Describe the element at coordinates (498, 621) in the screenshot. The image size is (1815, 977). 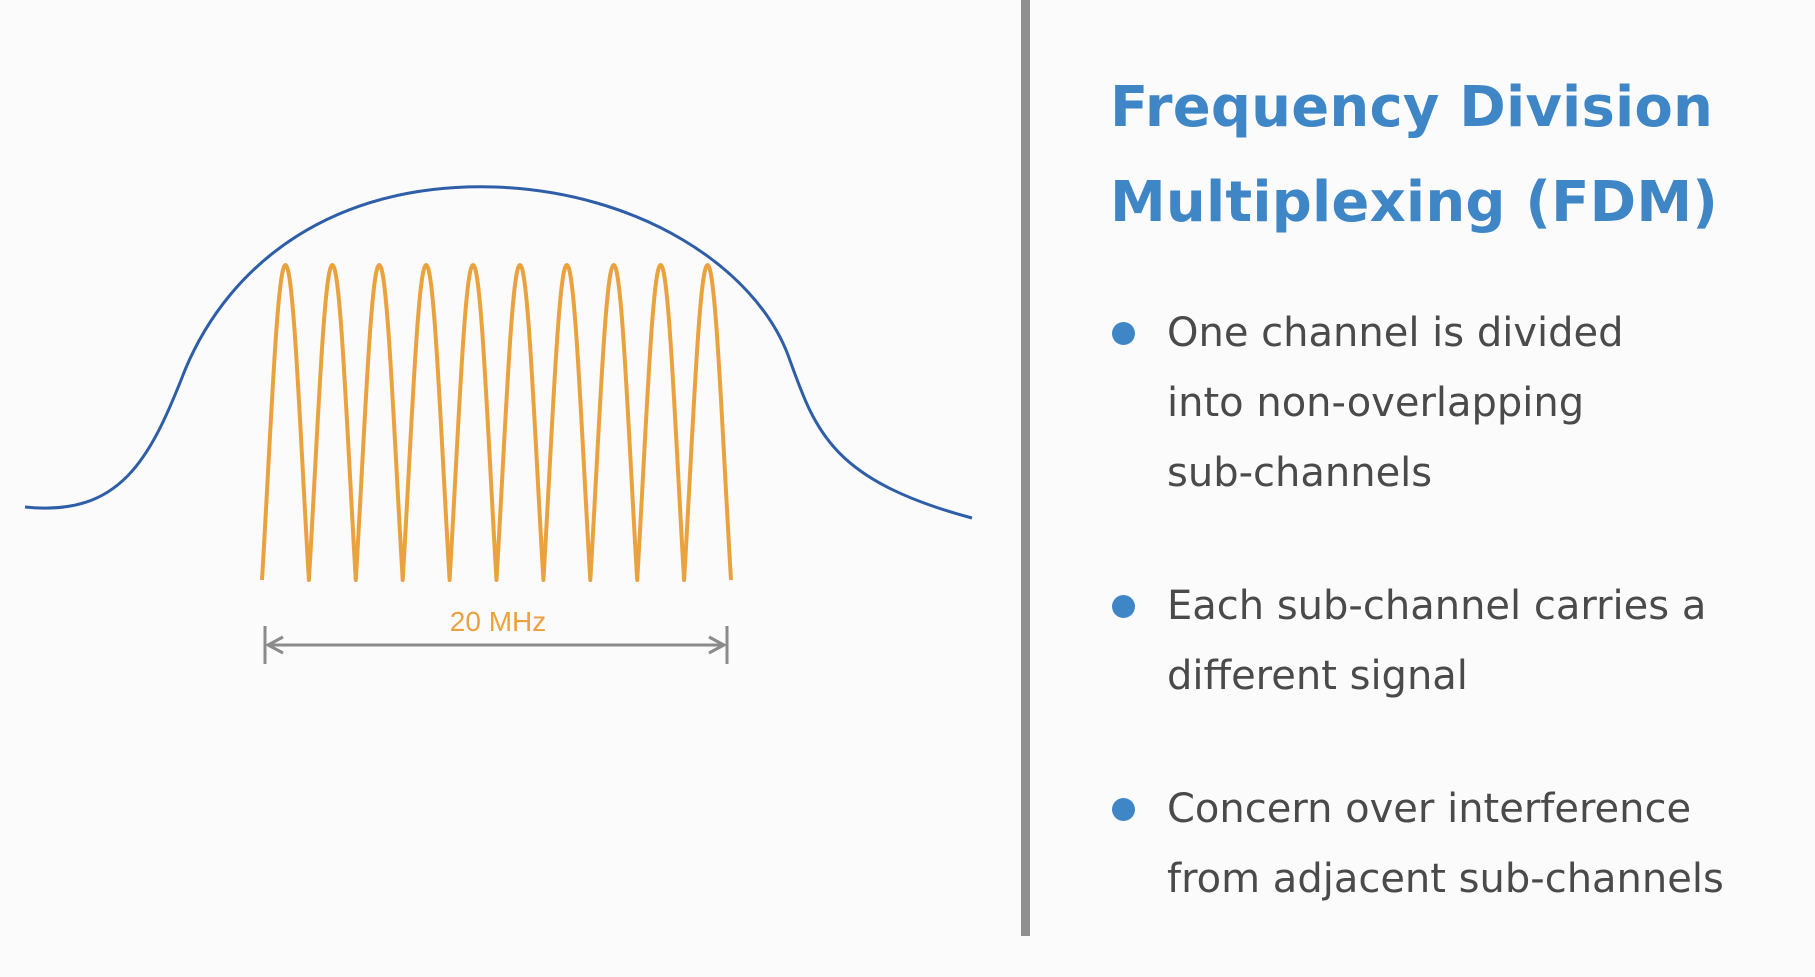
I see `bandwidth-label: 20 MHz` at that location.